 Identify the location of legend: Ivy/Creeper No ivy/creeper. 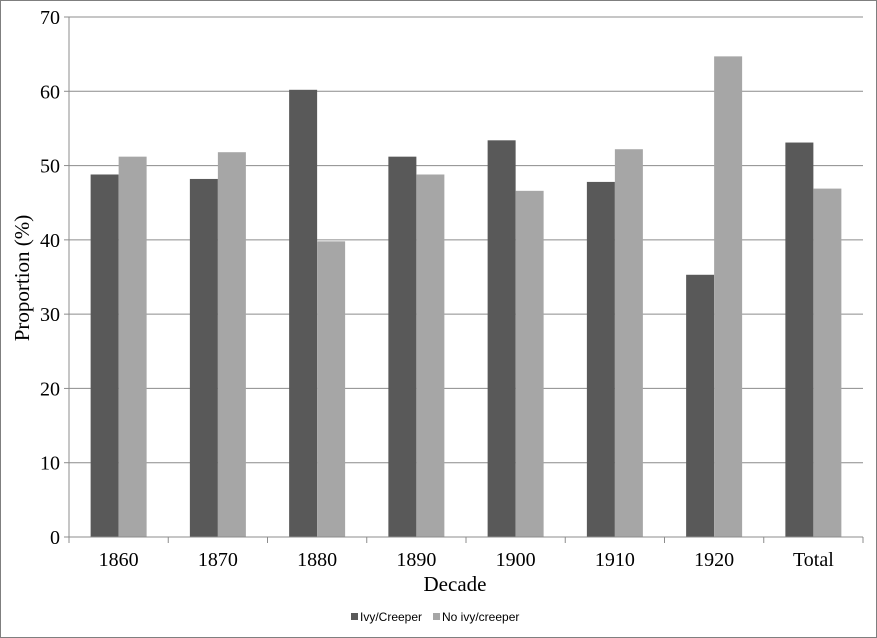
(435, 617).